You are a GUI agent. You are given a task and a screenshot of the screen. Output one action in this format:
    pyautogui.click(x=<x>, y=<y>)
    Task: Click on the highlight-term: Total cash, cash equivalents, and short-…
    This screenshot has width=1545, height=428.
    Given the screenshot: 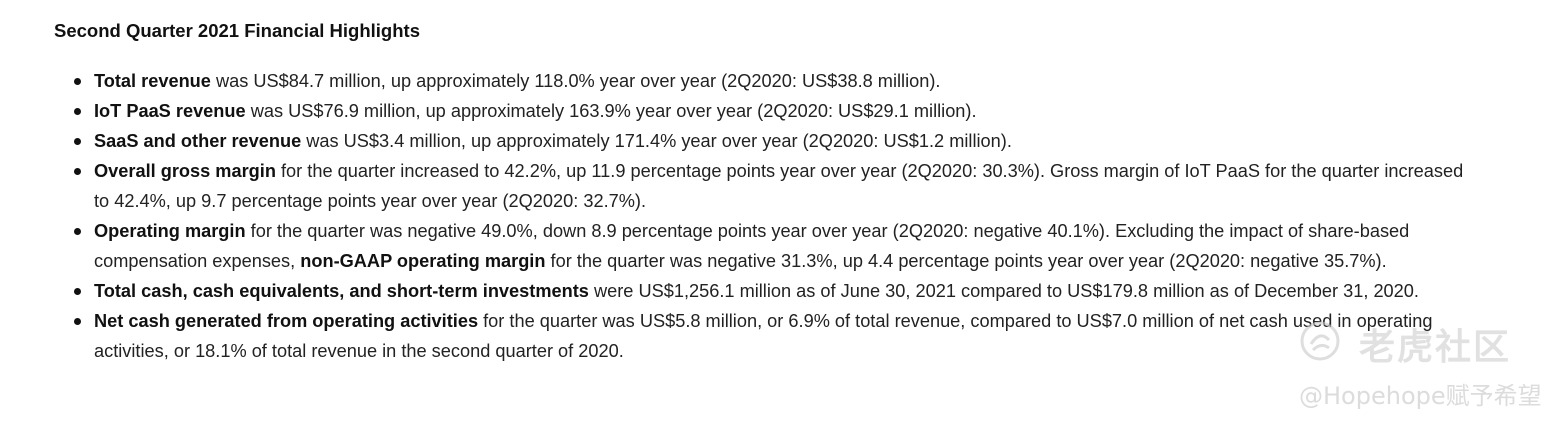 What is the action you would take?
    pyautogui.click(x=341, y=291)
    